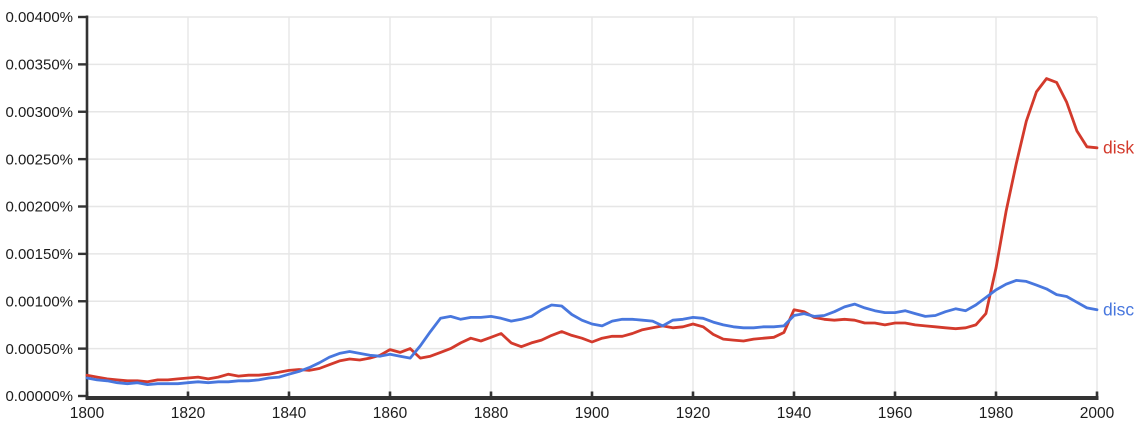 The image size is (1135, 428). I want to click on x-tick-label: 1920, so click(693, 413).